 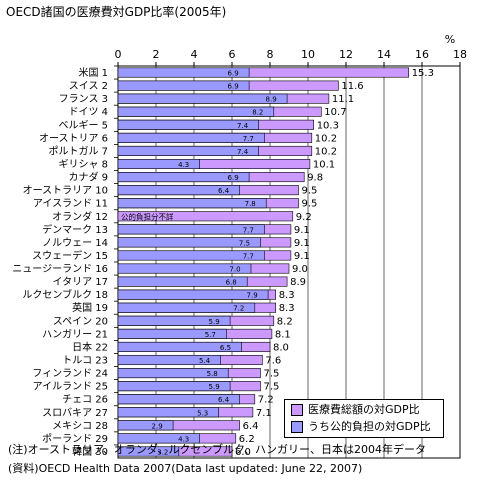 I want to click on category-label: メキシコ 28, so click(x=80, y=426).